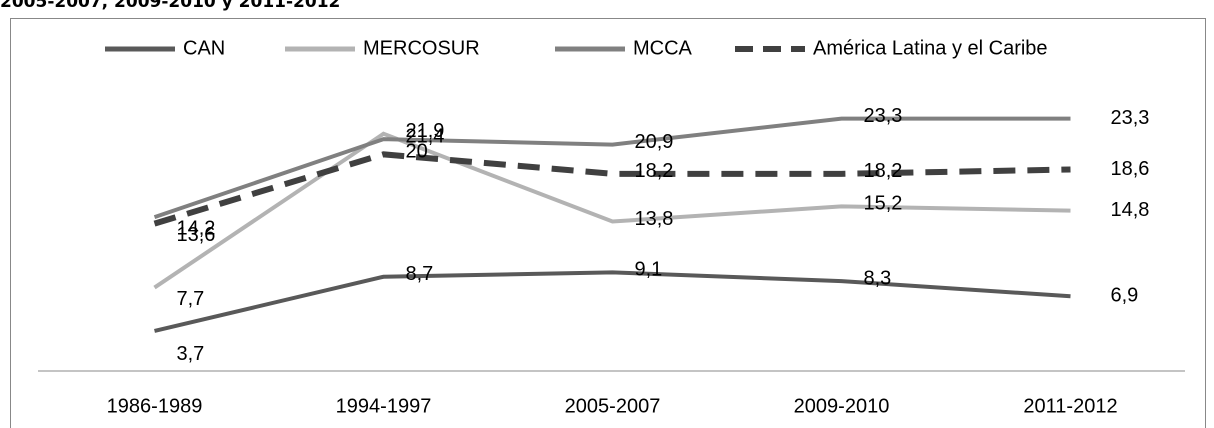  Describe the element at coordinates (420, 274) in the screenshot. I see `data-label: 8,7` at that location.